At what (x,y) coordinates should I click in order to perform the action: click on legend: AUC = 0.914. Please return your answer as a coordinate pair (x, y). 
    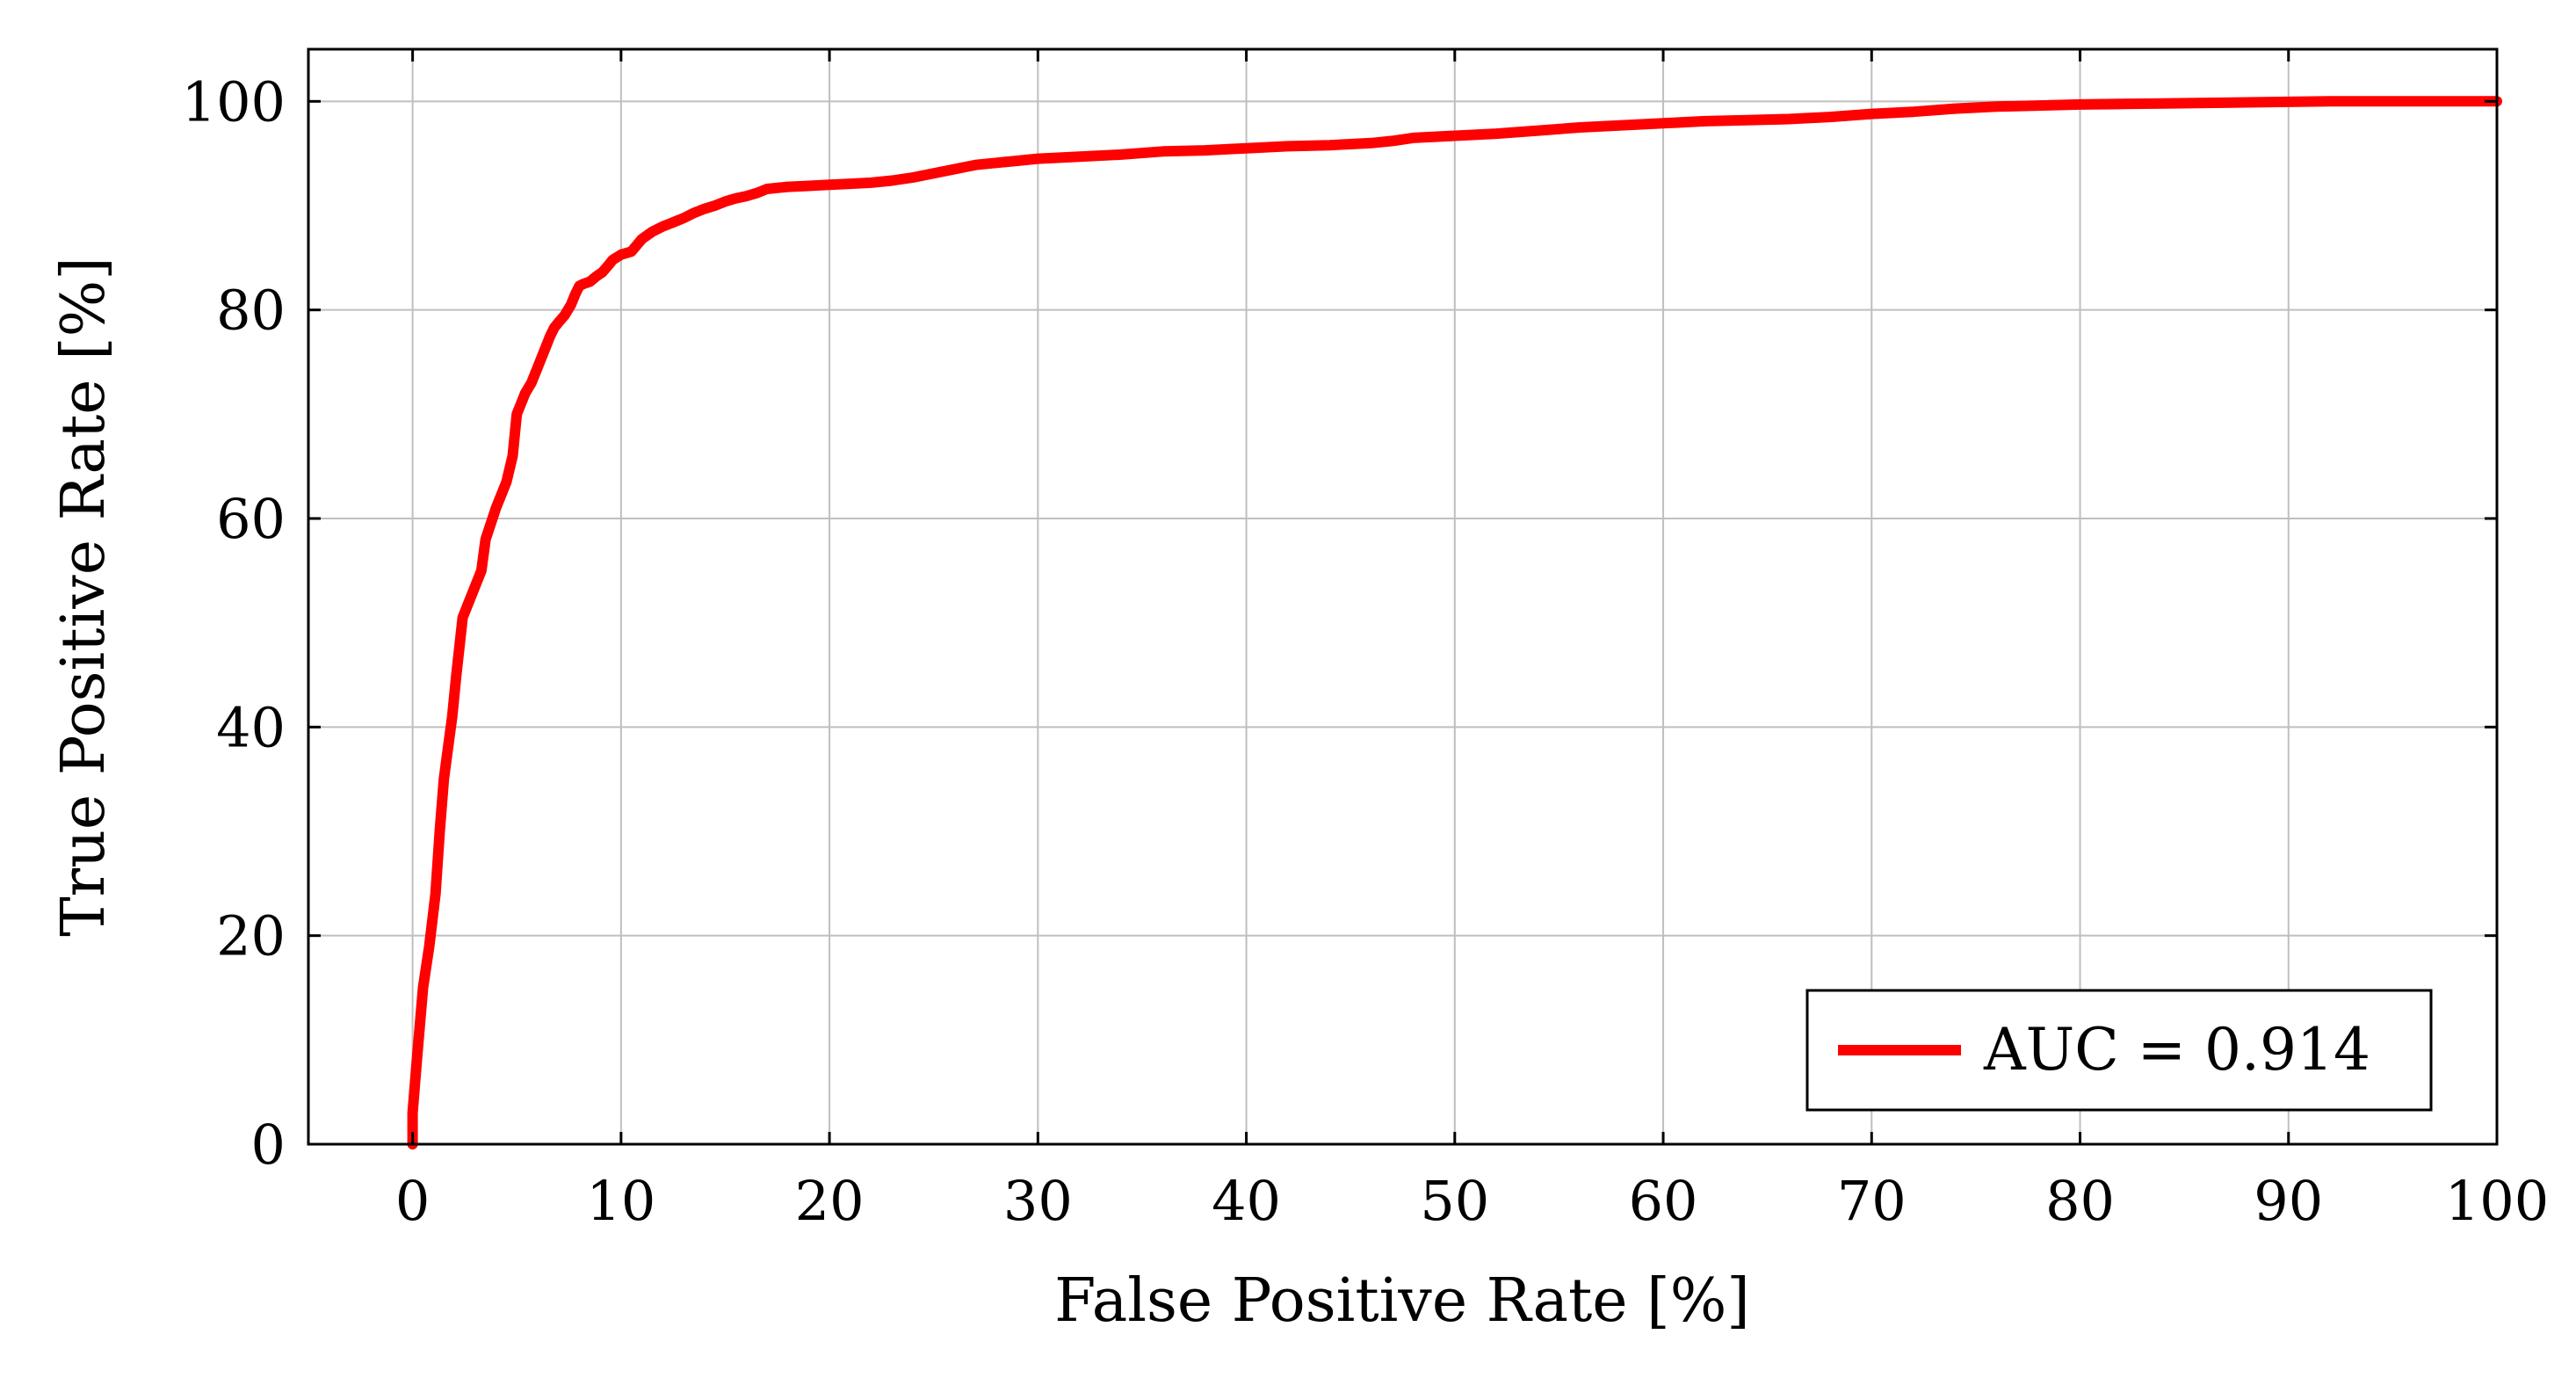
    Looking at the image, I should click on (2119, 1050).